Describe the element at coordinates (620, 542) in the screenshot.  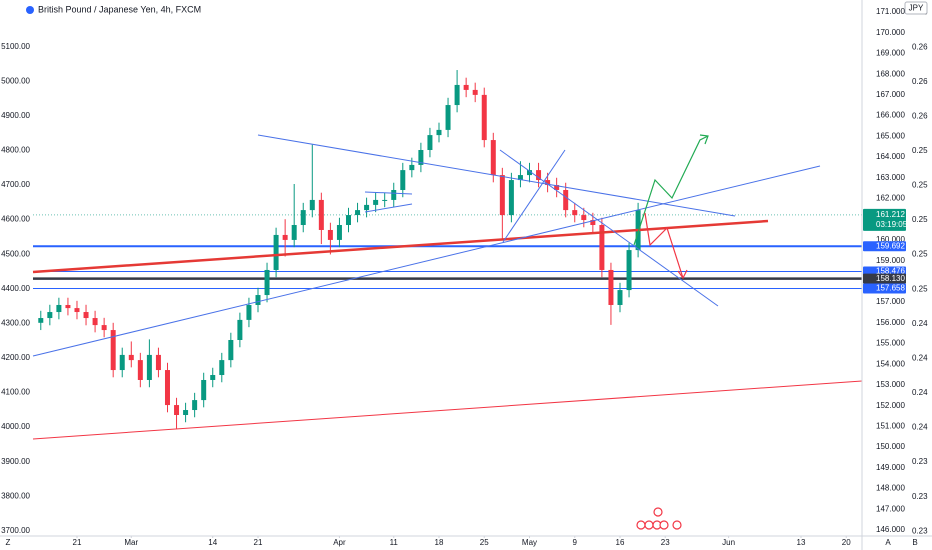
I see `x-tick-label: 16` at that location.